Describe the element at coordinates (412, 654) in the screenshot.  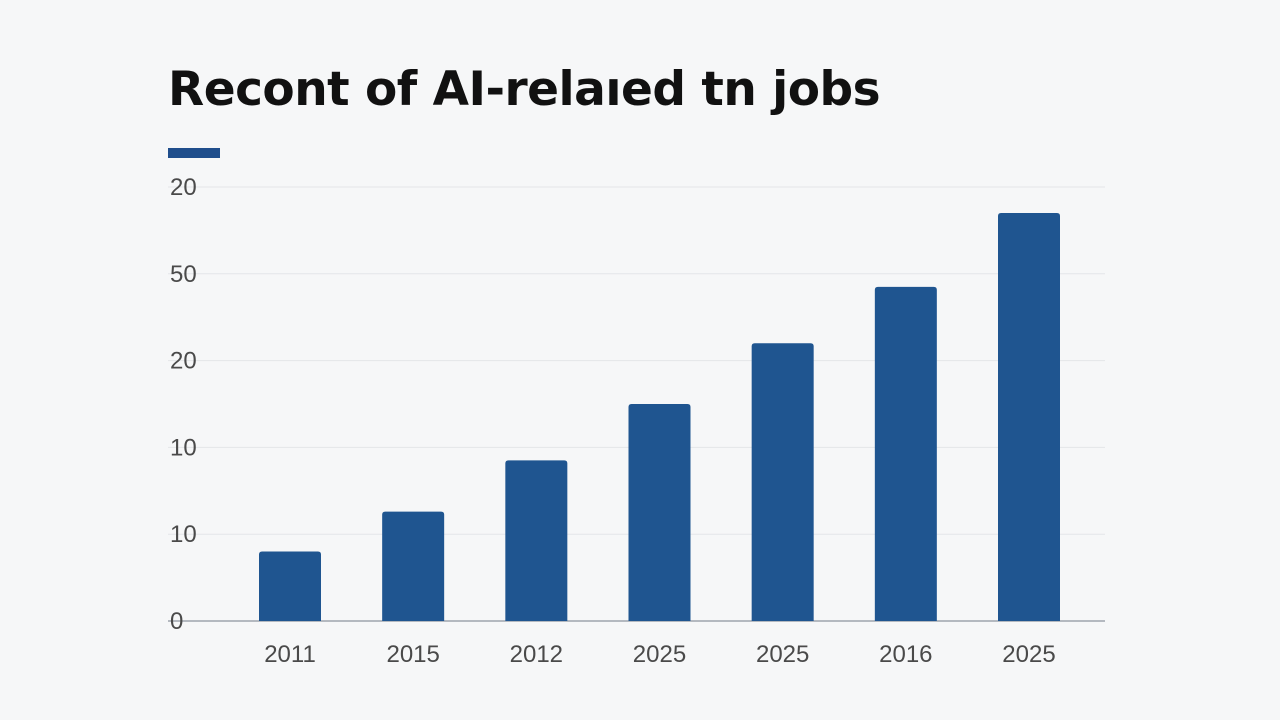
I see `x-tick-label: 2015` at that location.